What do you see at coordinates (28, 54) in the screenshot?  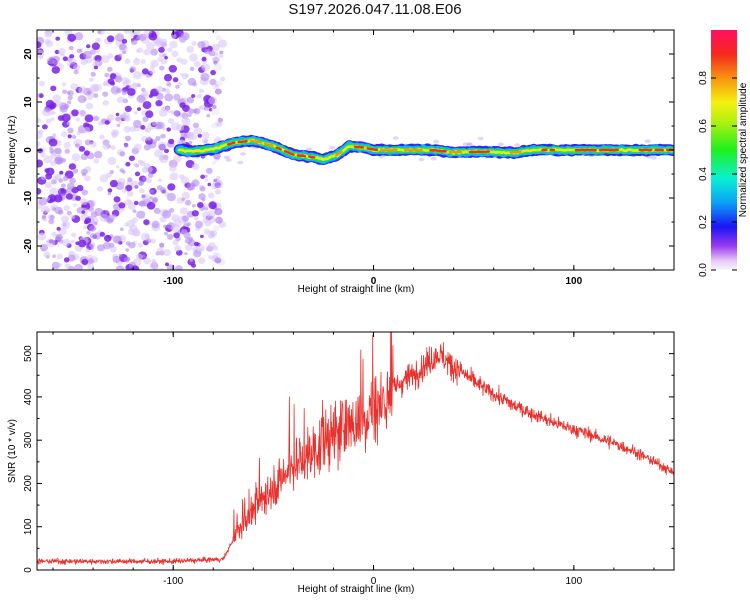 I see `top-y-tick-label: 20` at bounding box center [28, 54].